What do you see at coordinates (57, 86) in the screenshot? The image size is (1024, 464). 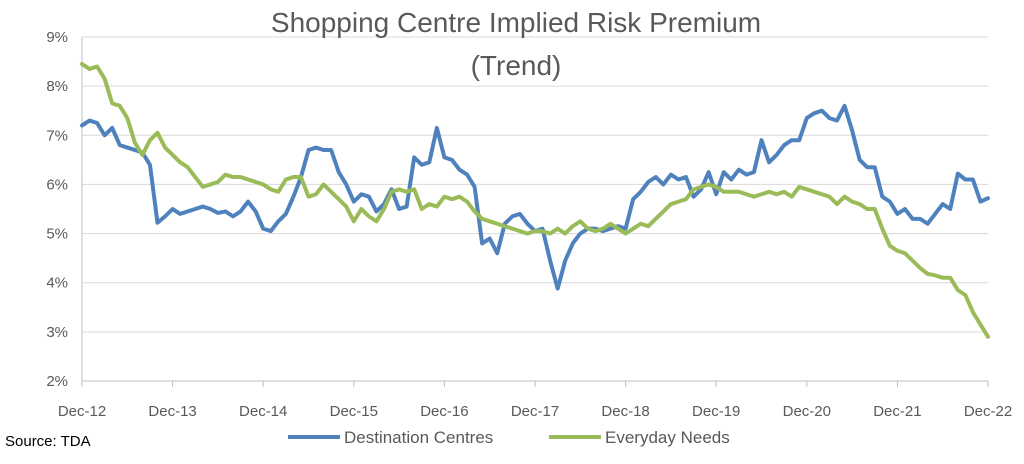 I see `y-tick-label: 8%` at bounding box center [57, 86].